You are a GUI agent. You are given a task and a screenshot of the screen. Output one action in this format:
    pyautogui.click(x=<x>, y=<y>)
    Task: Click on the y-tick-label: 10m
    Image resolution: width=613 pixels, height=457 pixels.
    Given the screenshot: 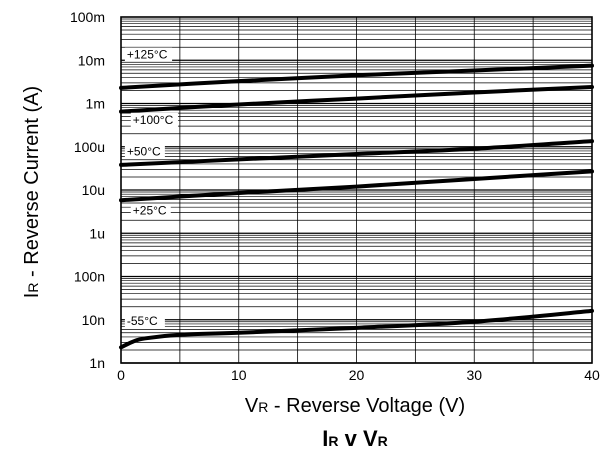 What is the action you would take?
    pyautogui.click(x=91, y=60)
    